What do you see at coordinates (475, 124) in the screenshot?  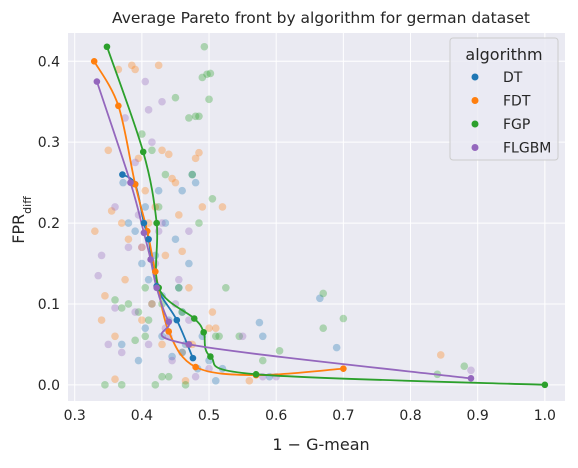 I see `legend-marker-fgp` at bounding box center [475, 124].